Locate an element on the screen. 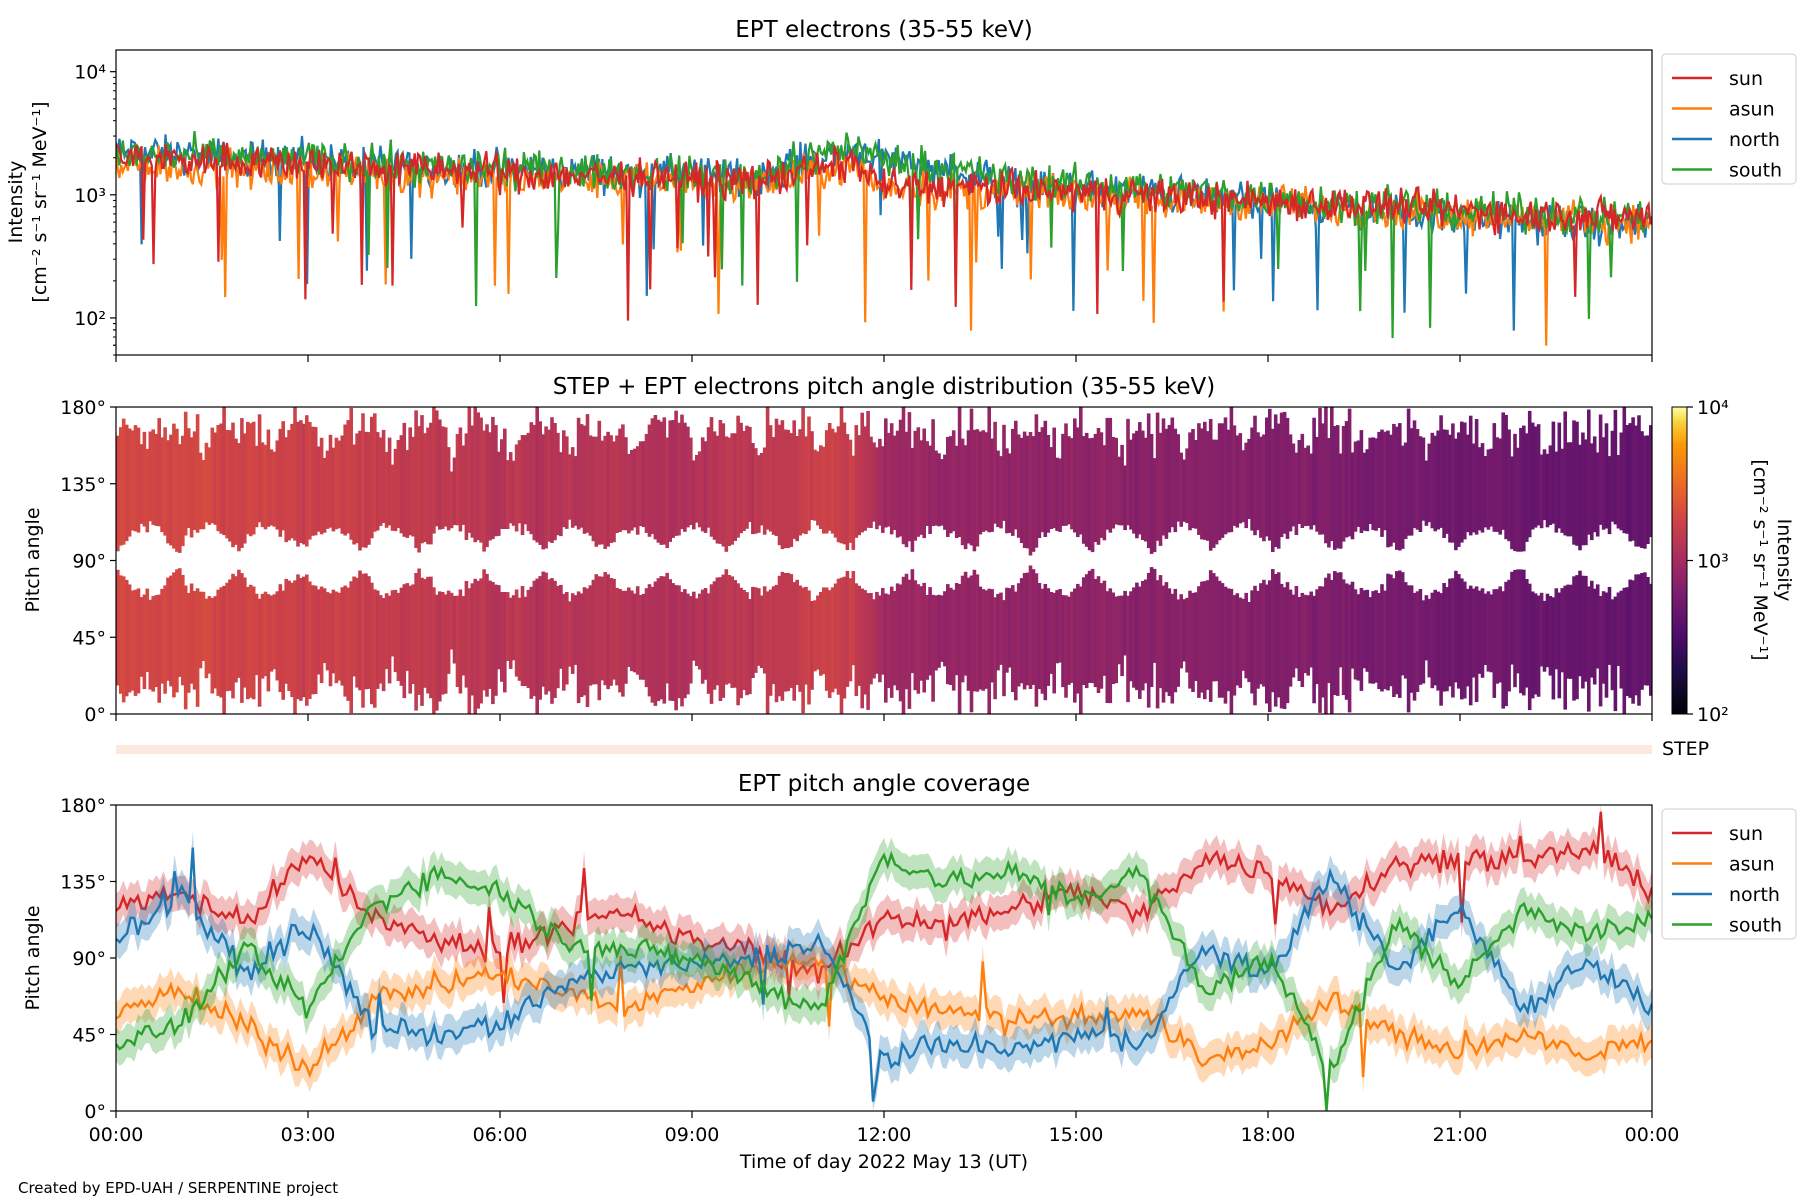  panel4-legend: sun asun north south is located at coordinates (1729, 874).